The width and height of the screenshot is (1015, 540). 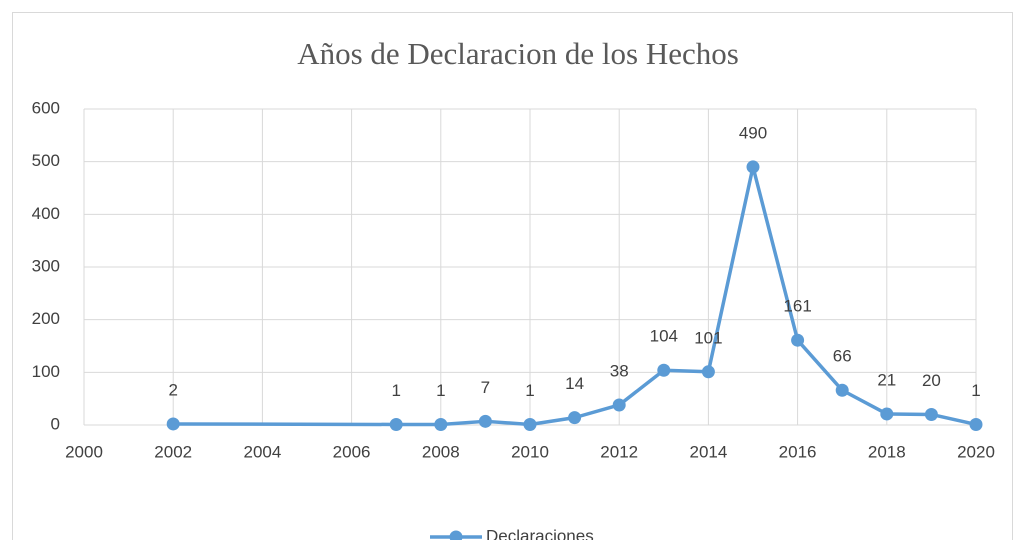 I want to click on x-tick-label: 2000, so click(x=84, y=451).